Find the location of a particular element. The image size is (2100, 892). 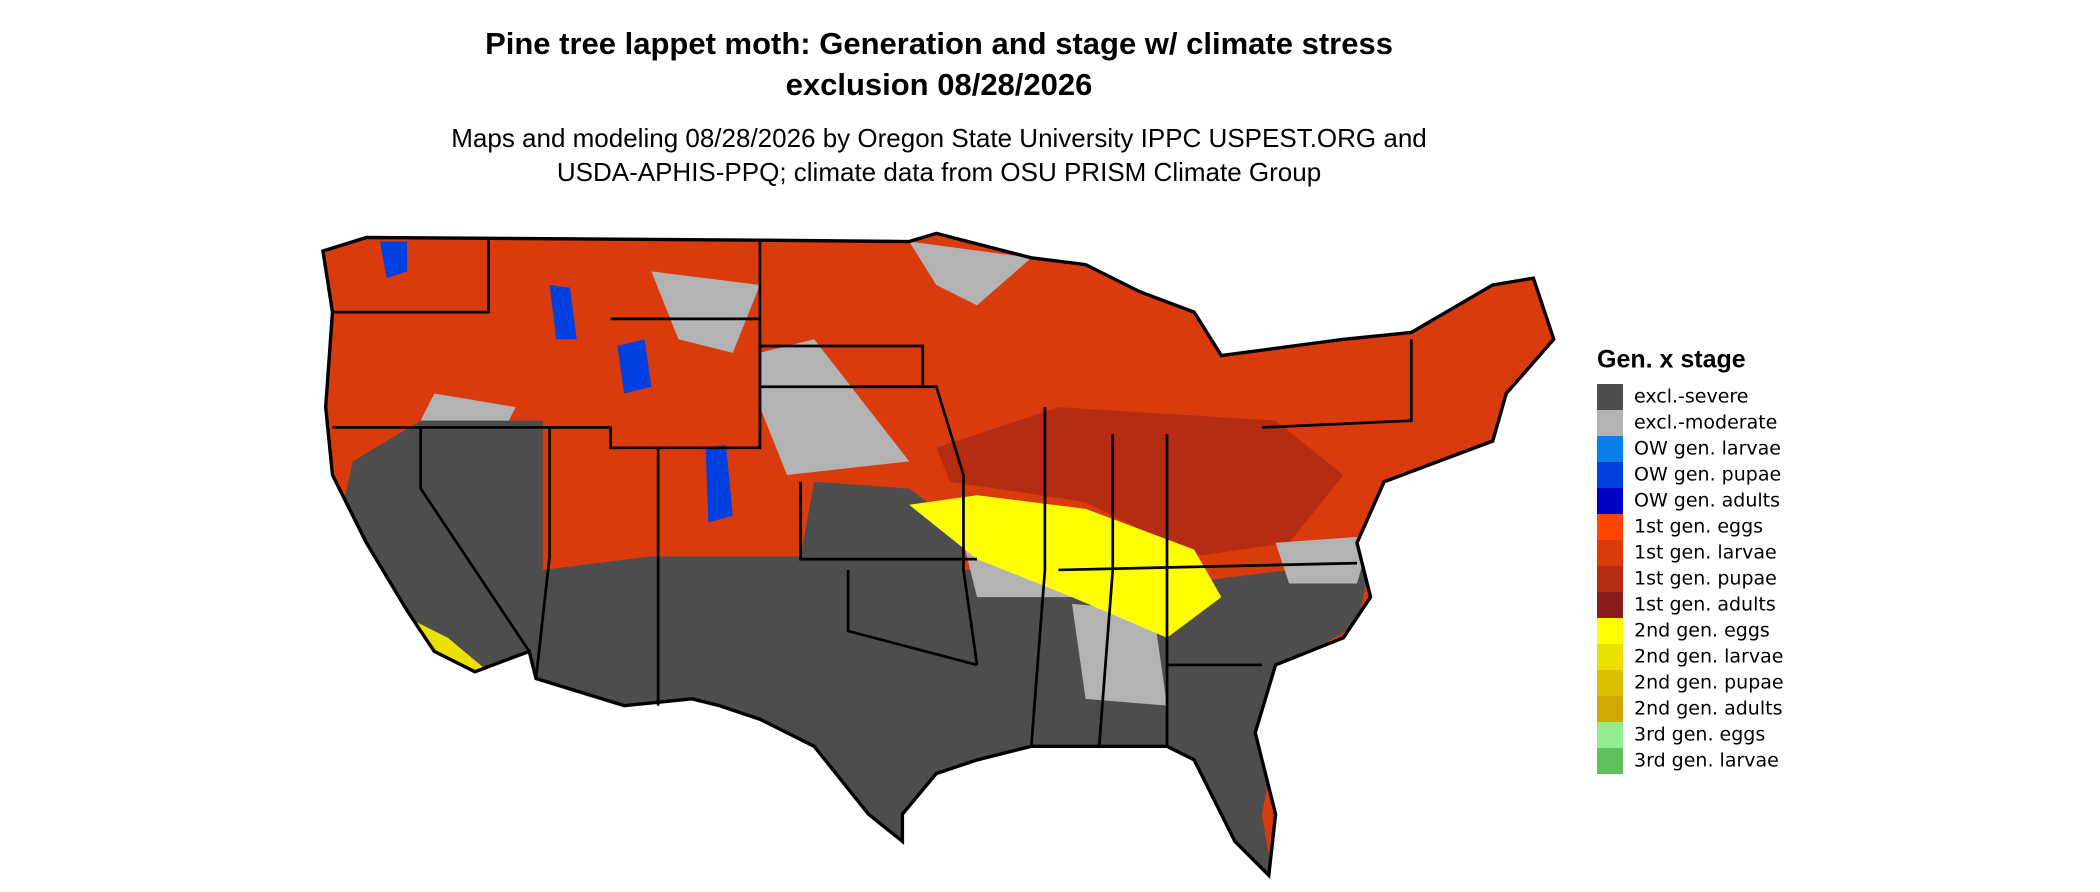

legend-label: 3rd gen. larvae is located at coordinates (1706, 761).